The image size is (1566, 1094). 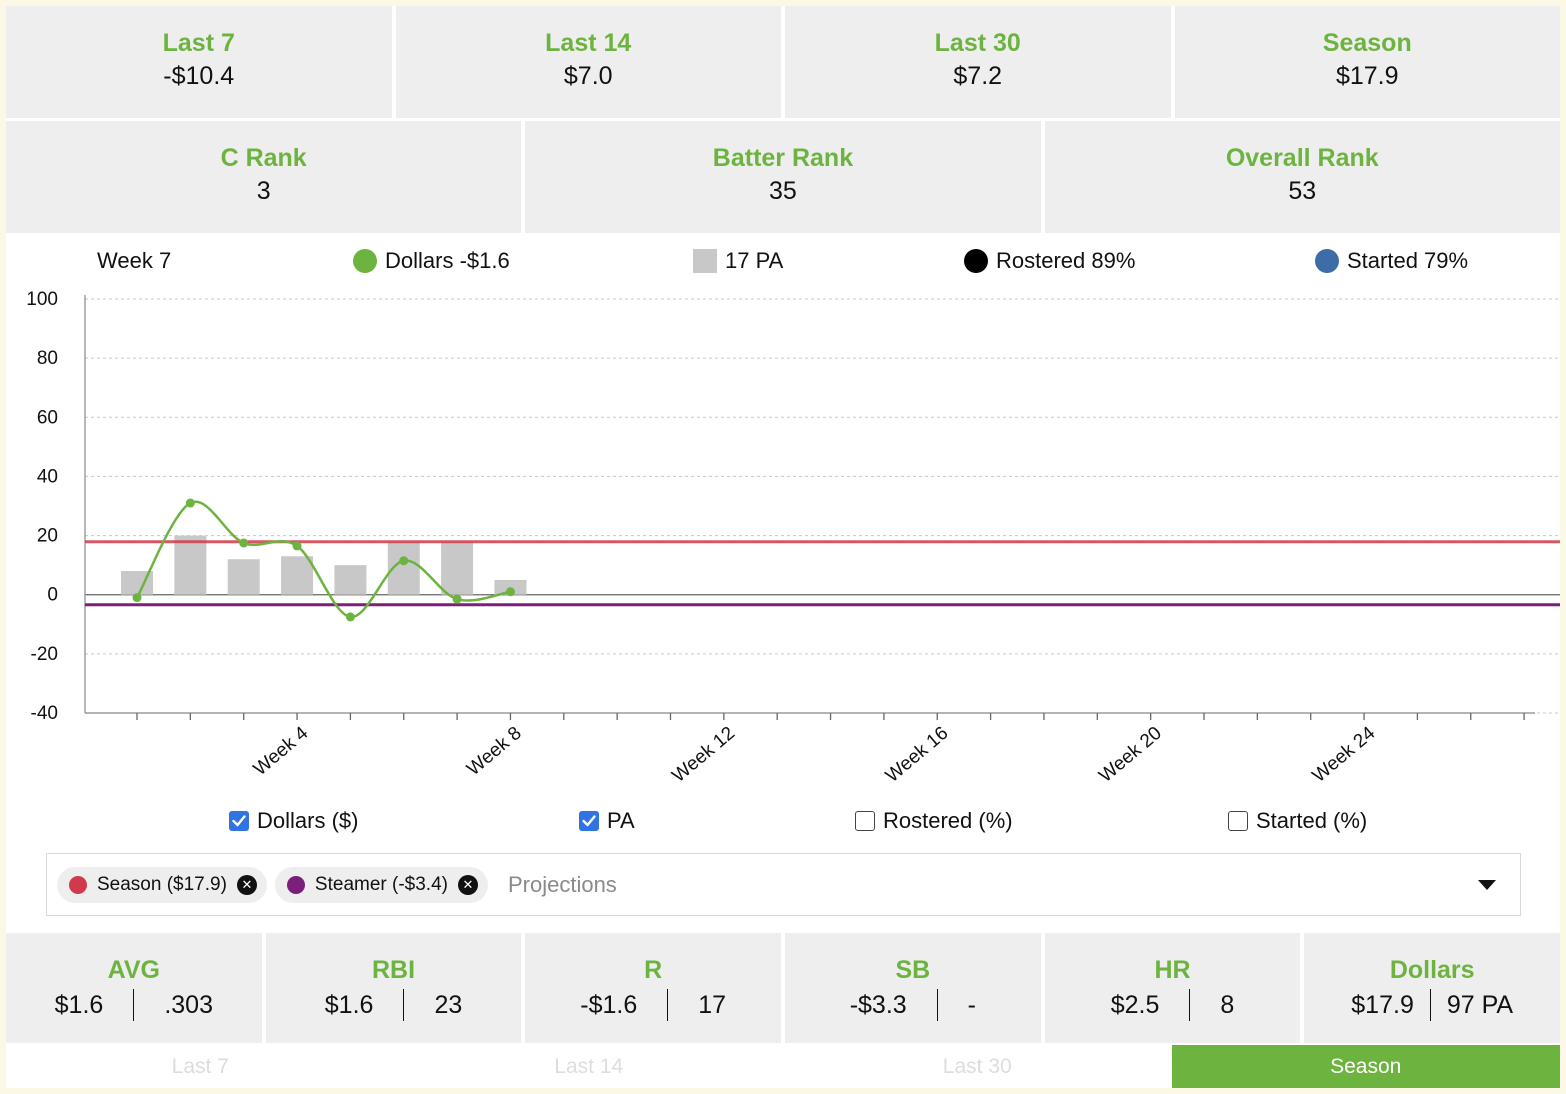 I want to click on rank-label: C Rank, so click(x=263, y=158).